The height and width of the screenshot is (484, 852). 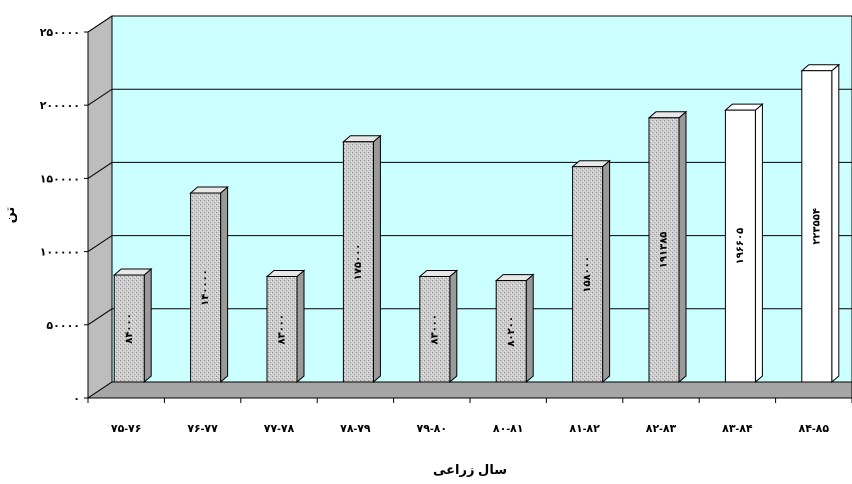 I want to click on x-tick-label: ۸۲-۸۳, so click(x=661, y=429).